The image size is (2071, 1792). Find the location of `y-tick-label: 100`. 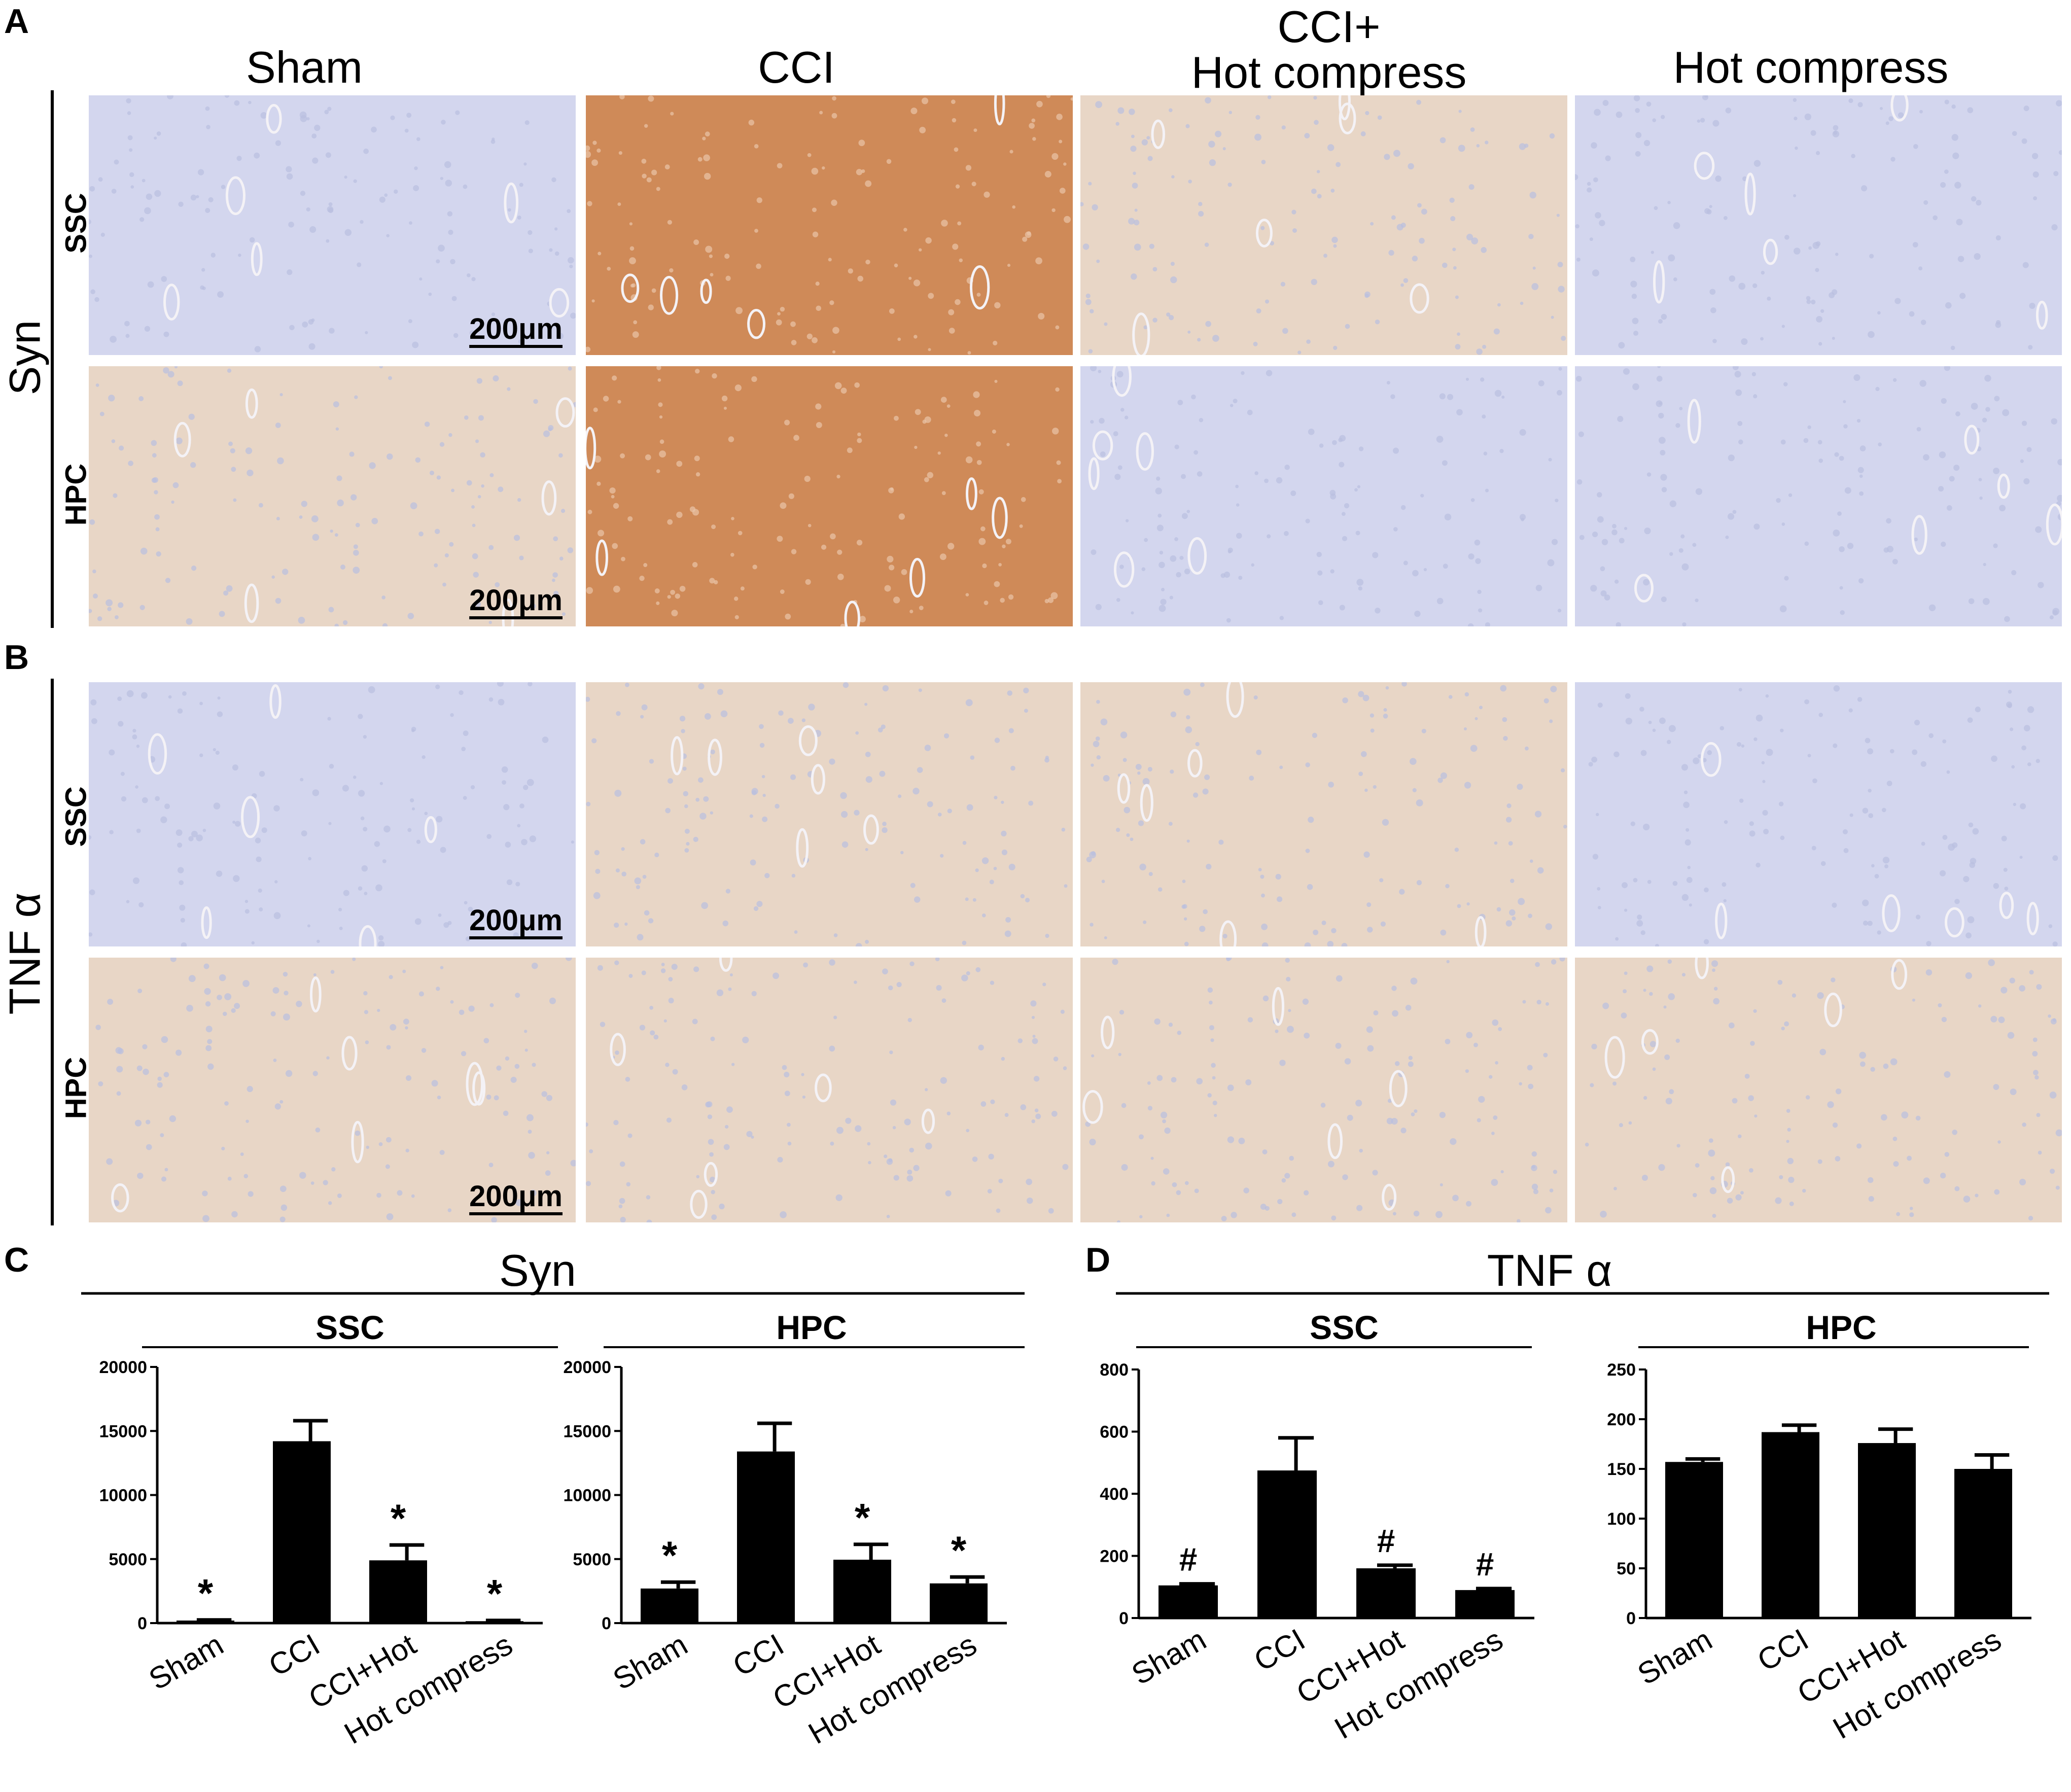

y-tick-label: 100 is located at coordinates (1621, 1519).